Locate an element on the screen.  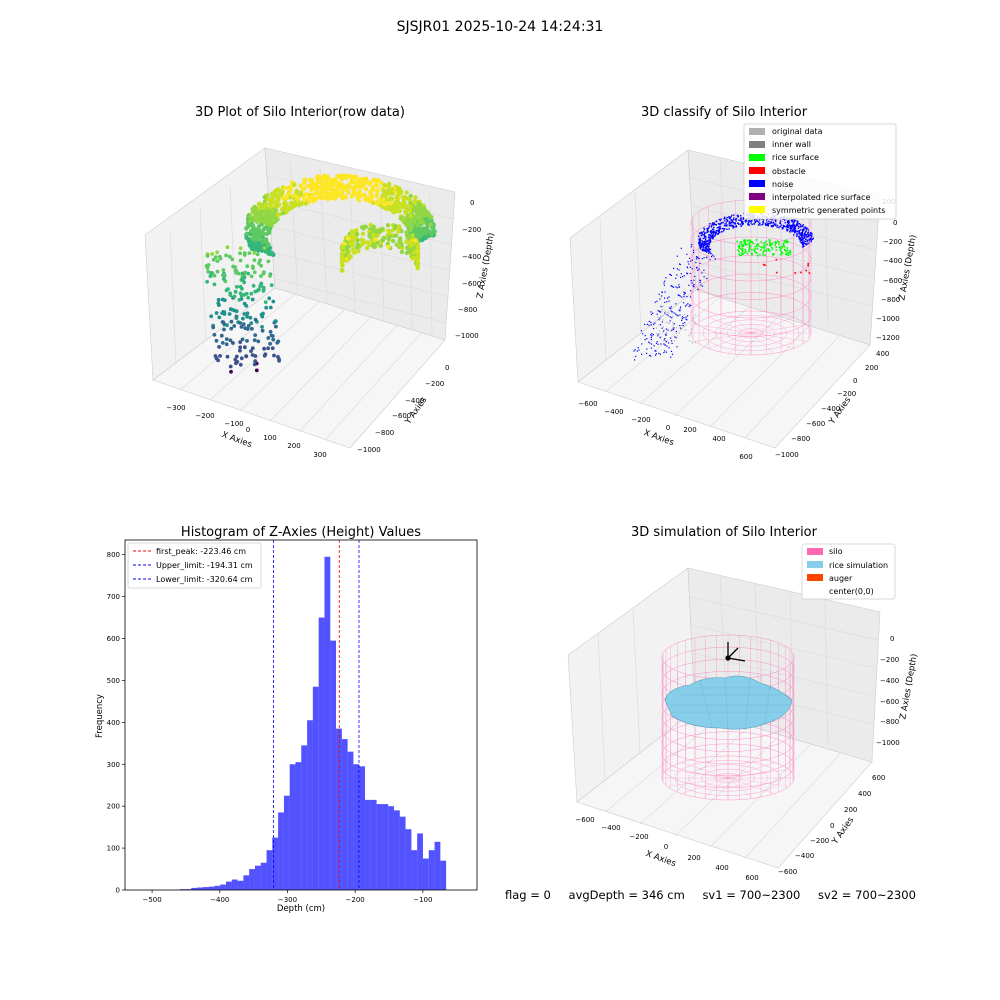
sv1-value: sv1 = 700~2300 is located at coordinates (751, 895).